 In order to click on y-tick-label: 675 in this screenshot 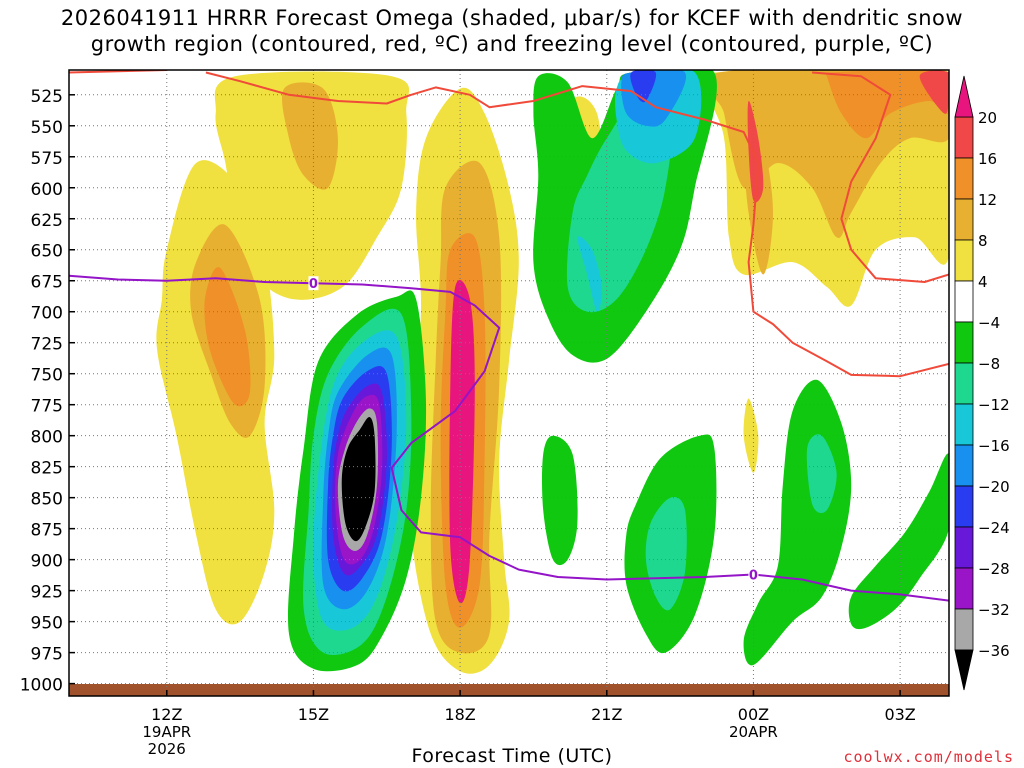, I will do `click(47, 283)`.